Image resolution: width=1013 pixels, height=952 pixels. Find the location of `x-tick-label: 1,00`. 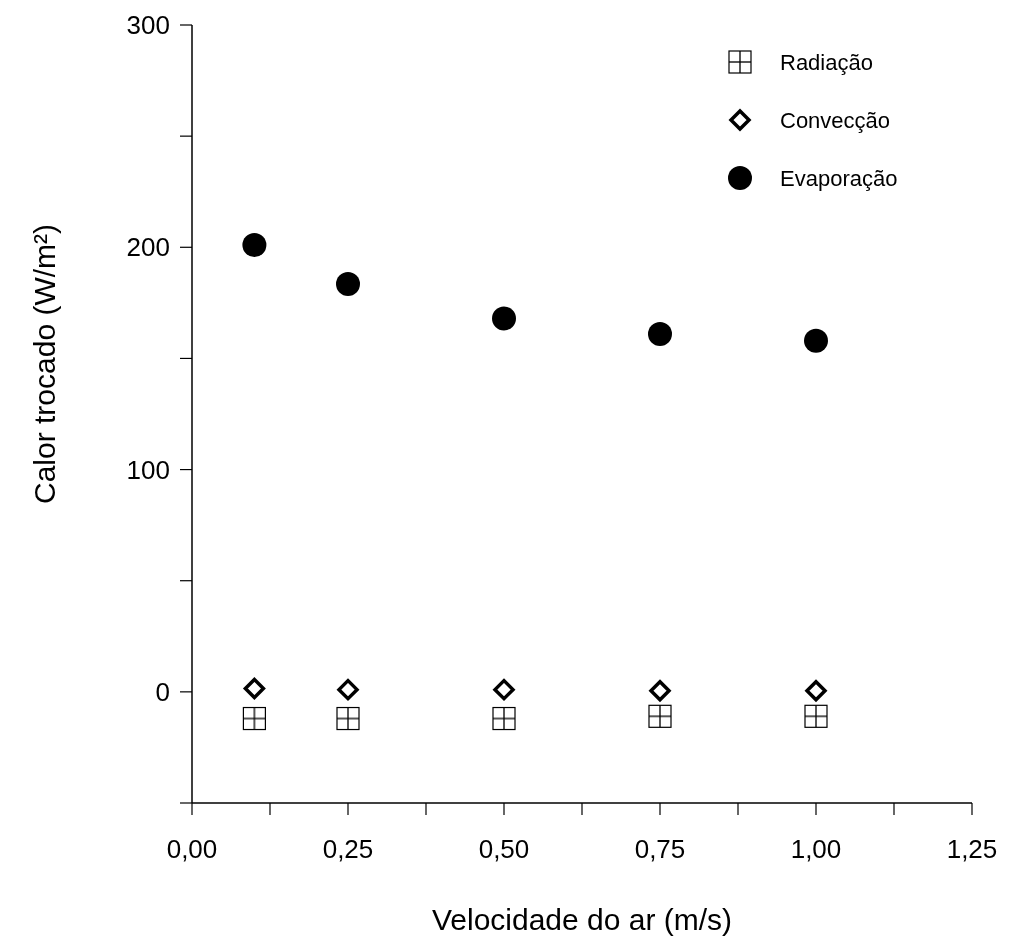

x-tick-label: 1,00 is located at coordinates (816, 849).